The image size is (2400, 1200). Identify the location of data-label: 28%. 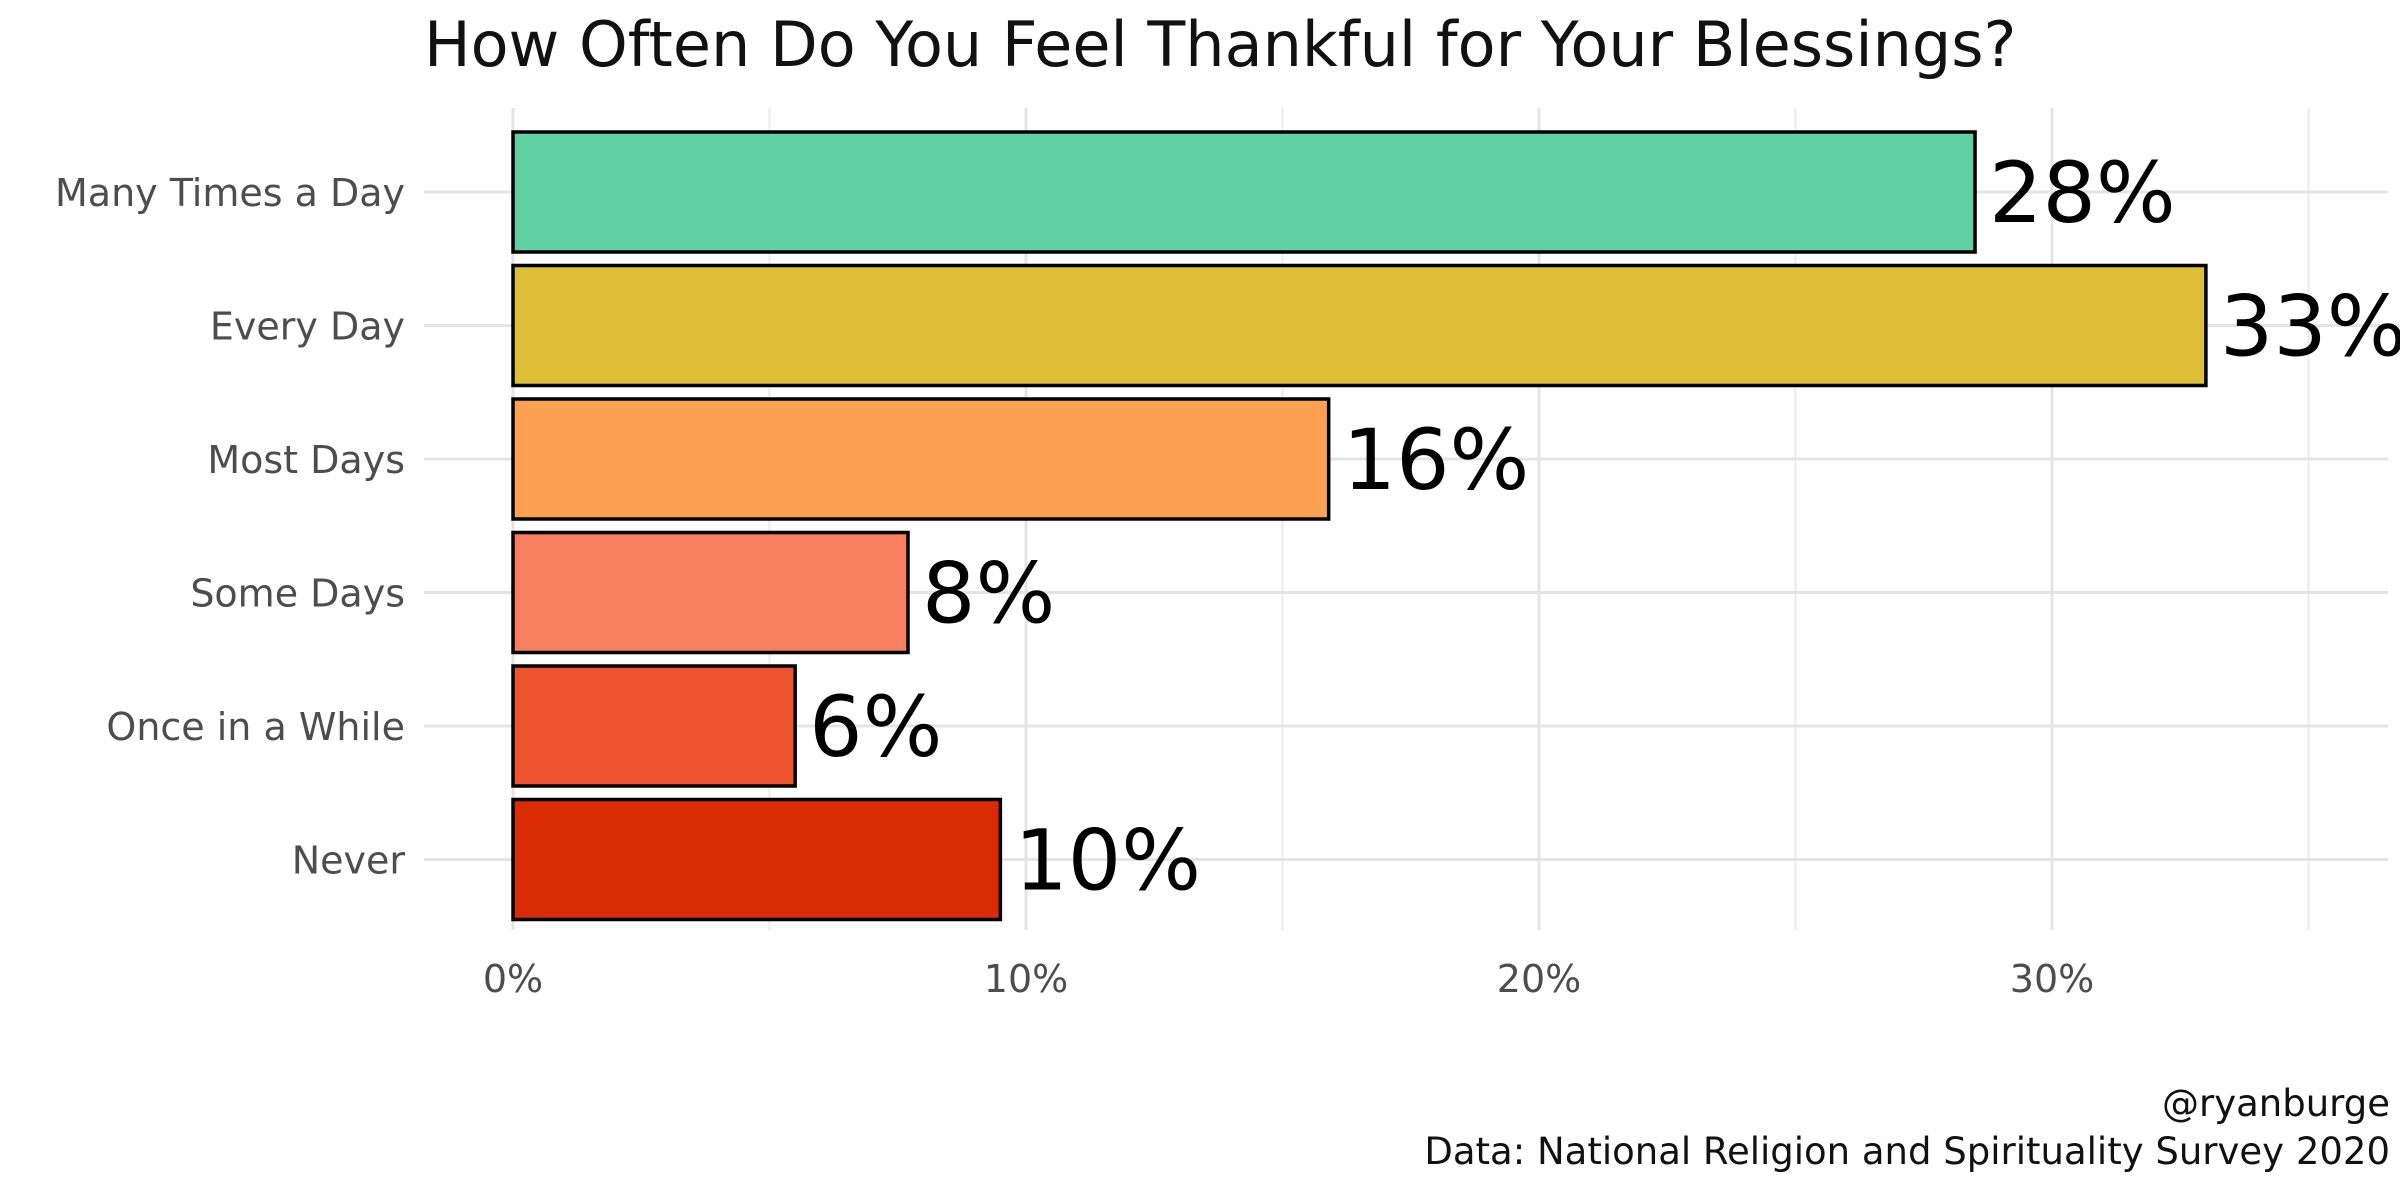
(2082, 193).